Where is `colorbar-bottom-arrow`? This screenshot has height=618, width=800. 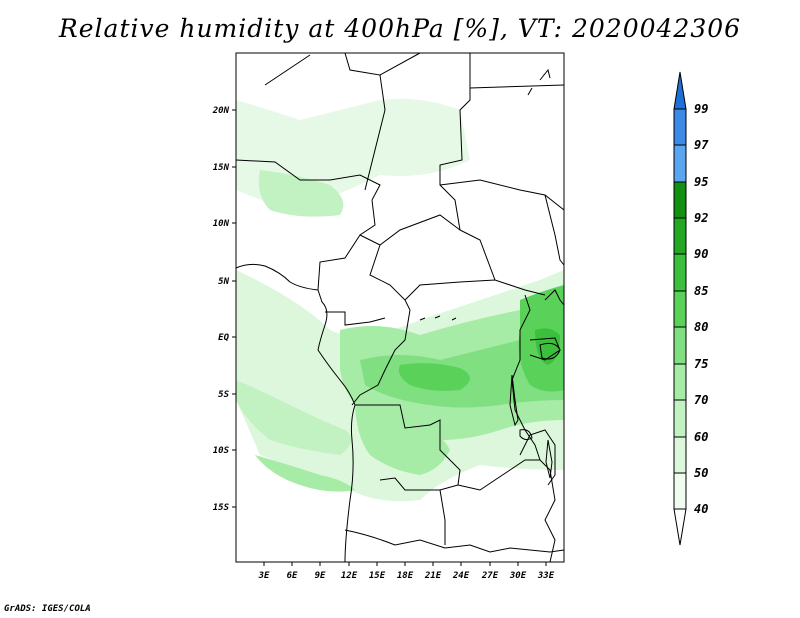
colorbar-bottom-arrow is located at coordinates (680, 527).